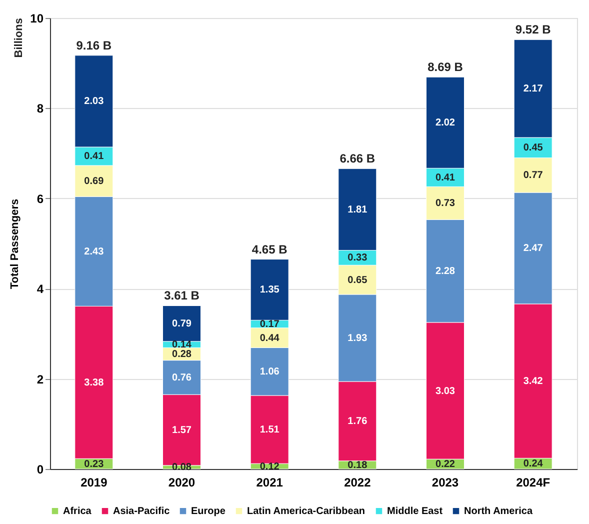  What do you see at coordinates (358, 280) in the screenshot?
I see `data-label: 0.65` at bounding box center [358, 280].